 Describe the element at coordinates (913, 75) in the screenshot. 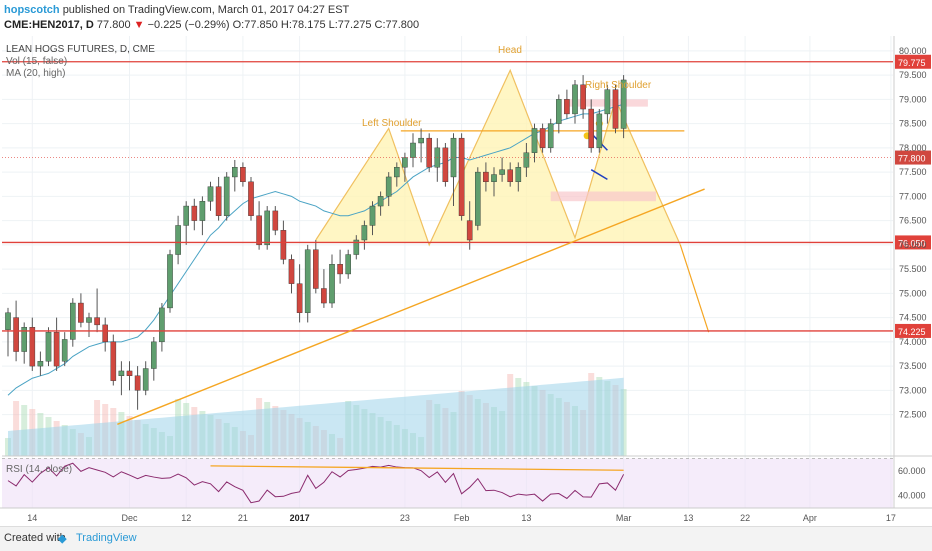

I see `price-tick-label: 79.500` at that location.